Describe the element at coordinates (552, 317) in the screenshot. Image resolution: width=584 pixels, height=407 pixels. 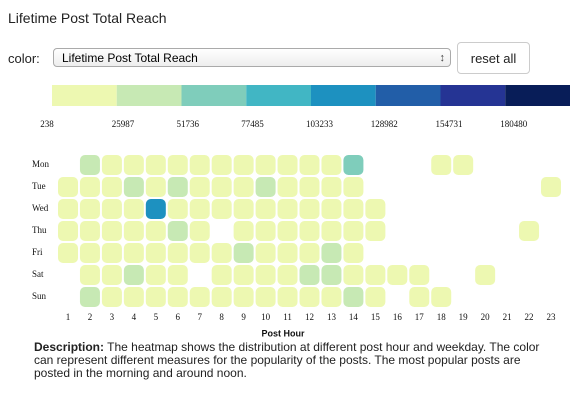
I see `x-tick-label: 23` at that location.